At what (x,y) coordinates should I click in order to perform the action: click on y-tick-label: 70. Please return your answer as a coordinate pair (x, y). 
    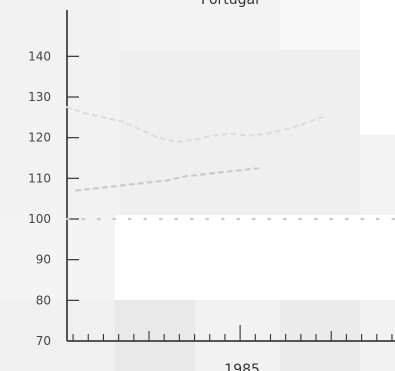
    Looking at the image, I should click on (43, 341).